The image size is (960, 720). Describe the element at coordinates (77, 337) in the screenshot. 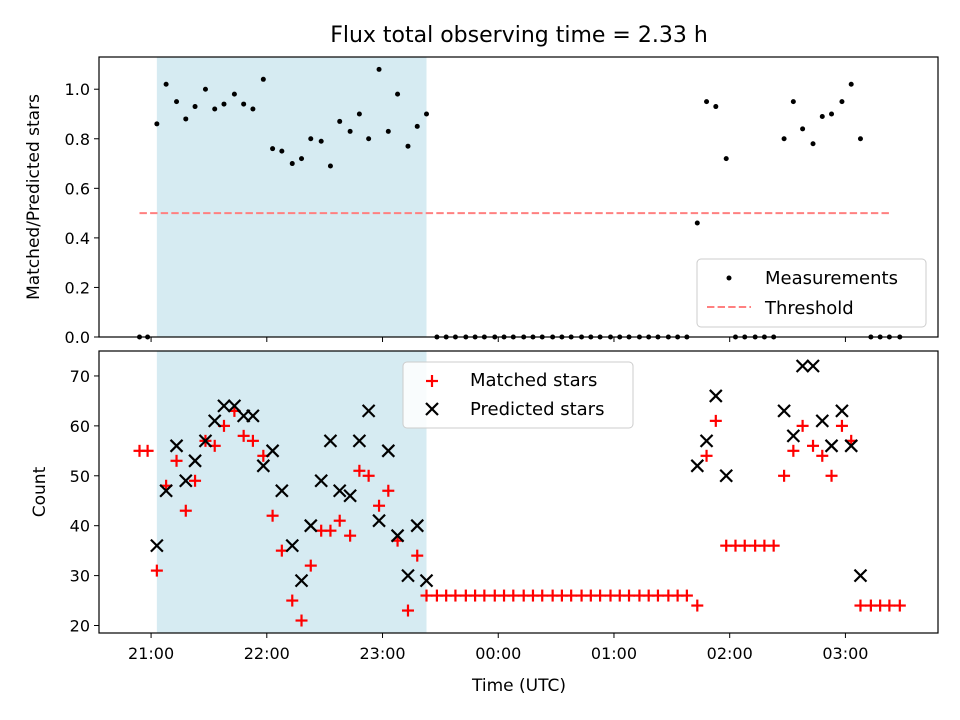

I see `y-tick-label: 0.0` at that location.